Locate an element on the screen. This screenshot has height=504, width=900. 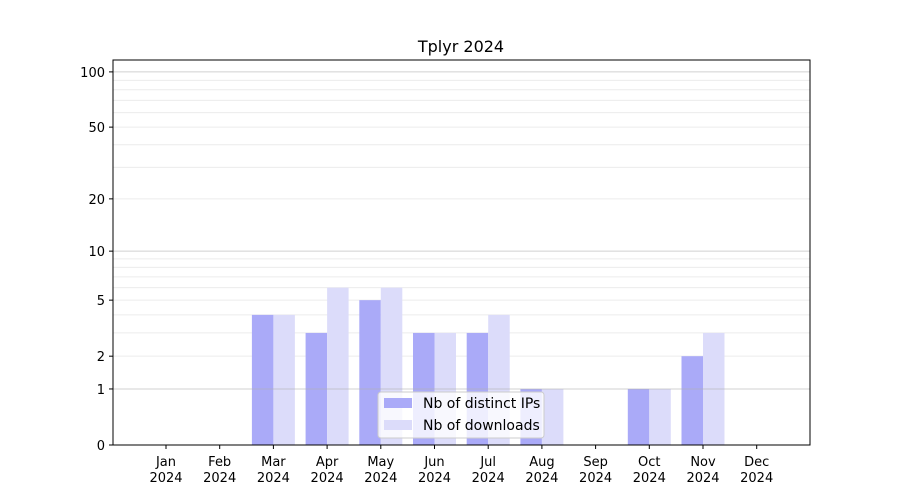
y-tick-label: 10 is located at coordinates (96, 252).